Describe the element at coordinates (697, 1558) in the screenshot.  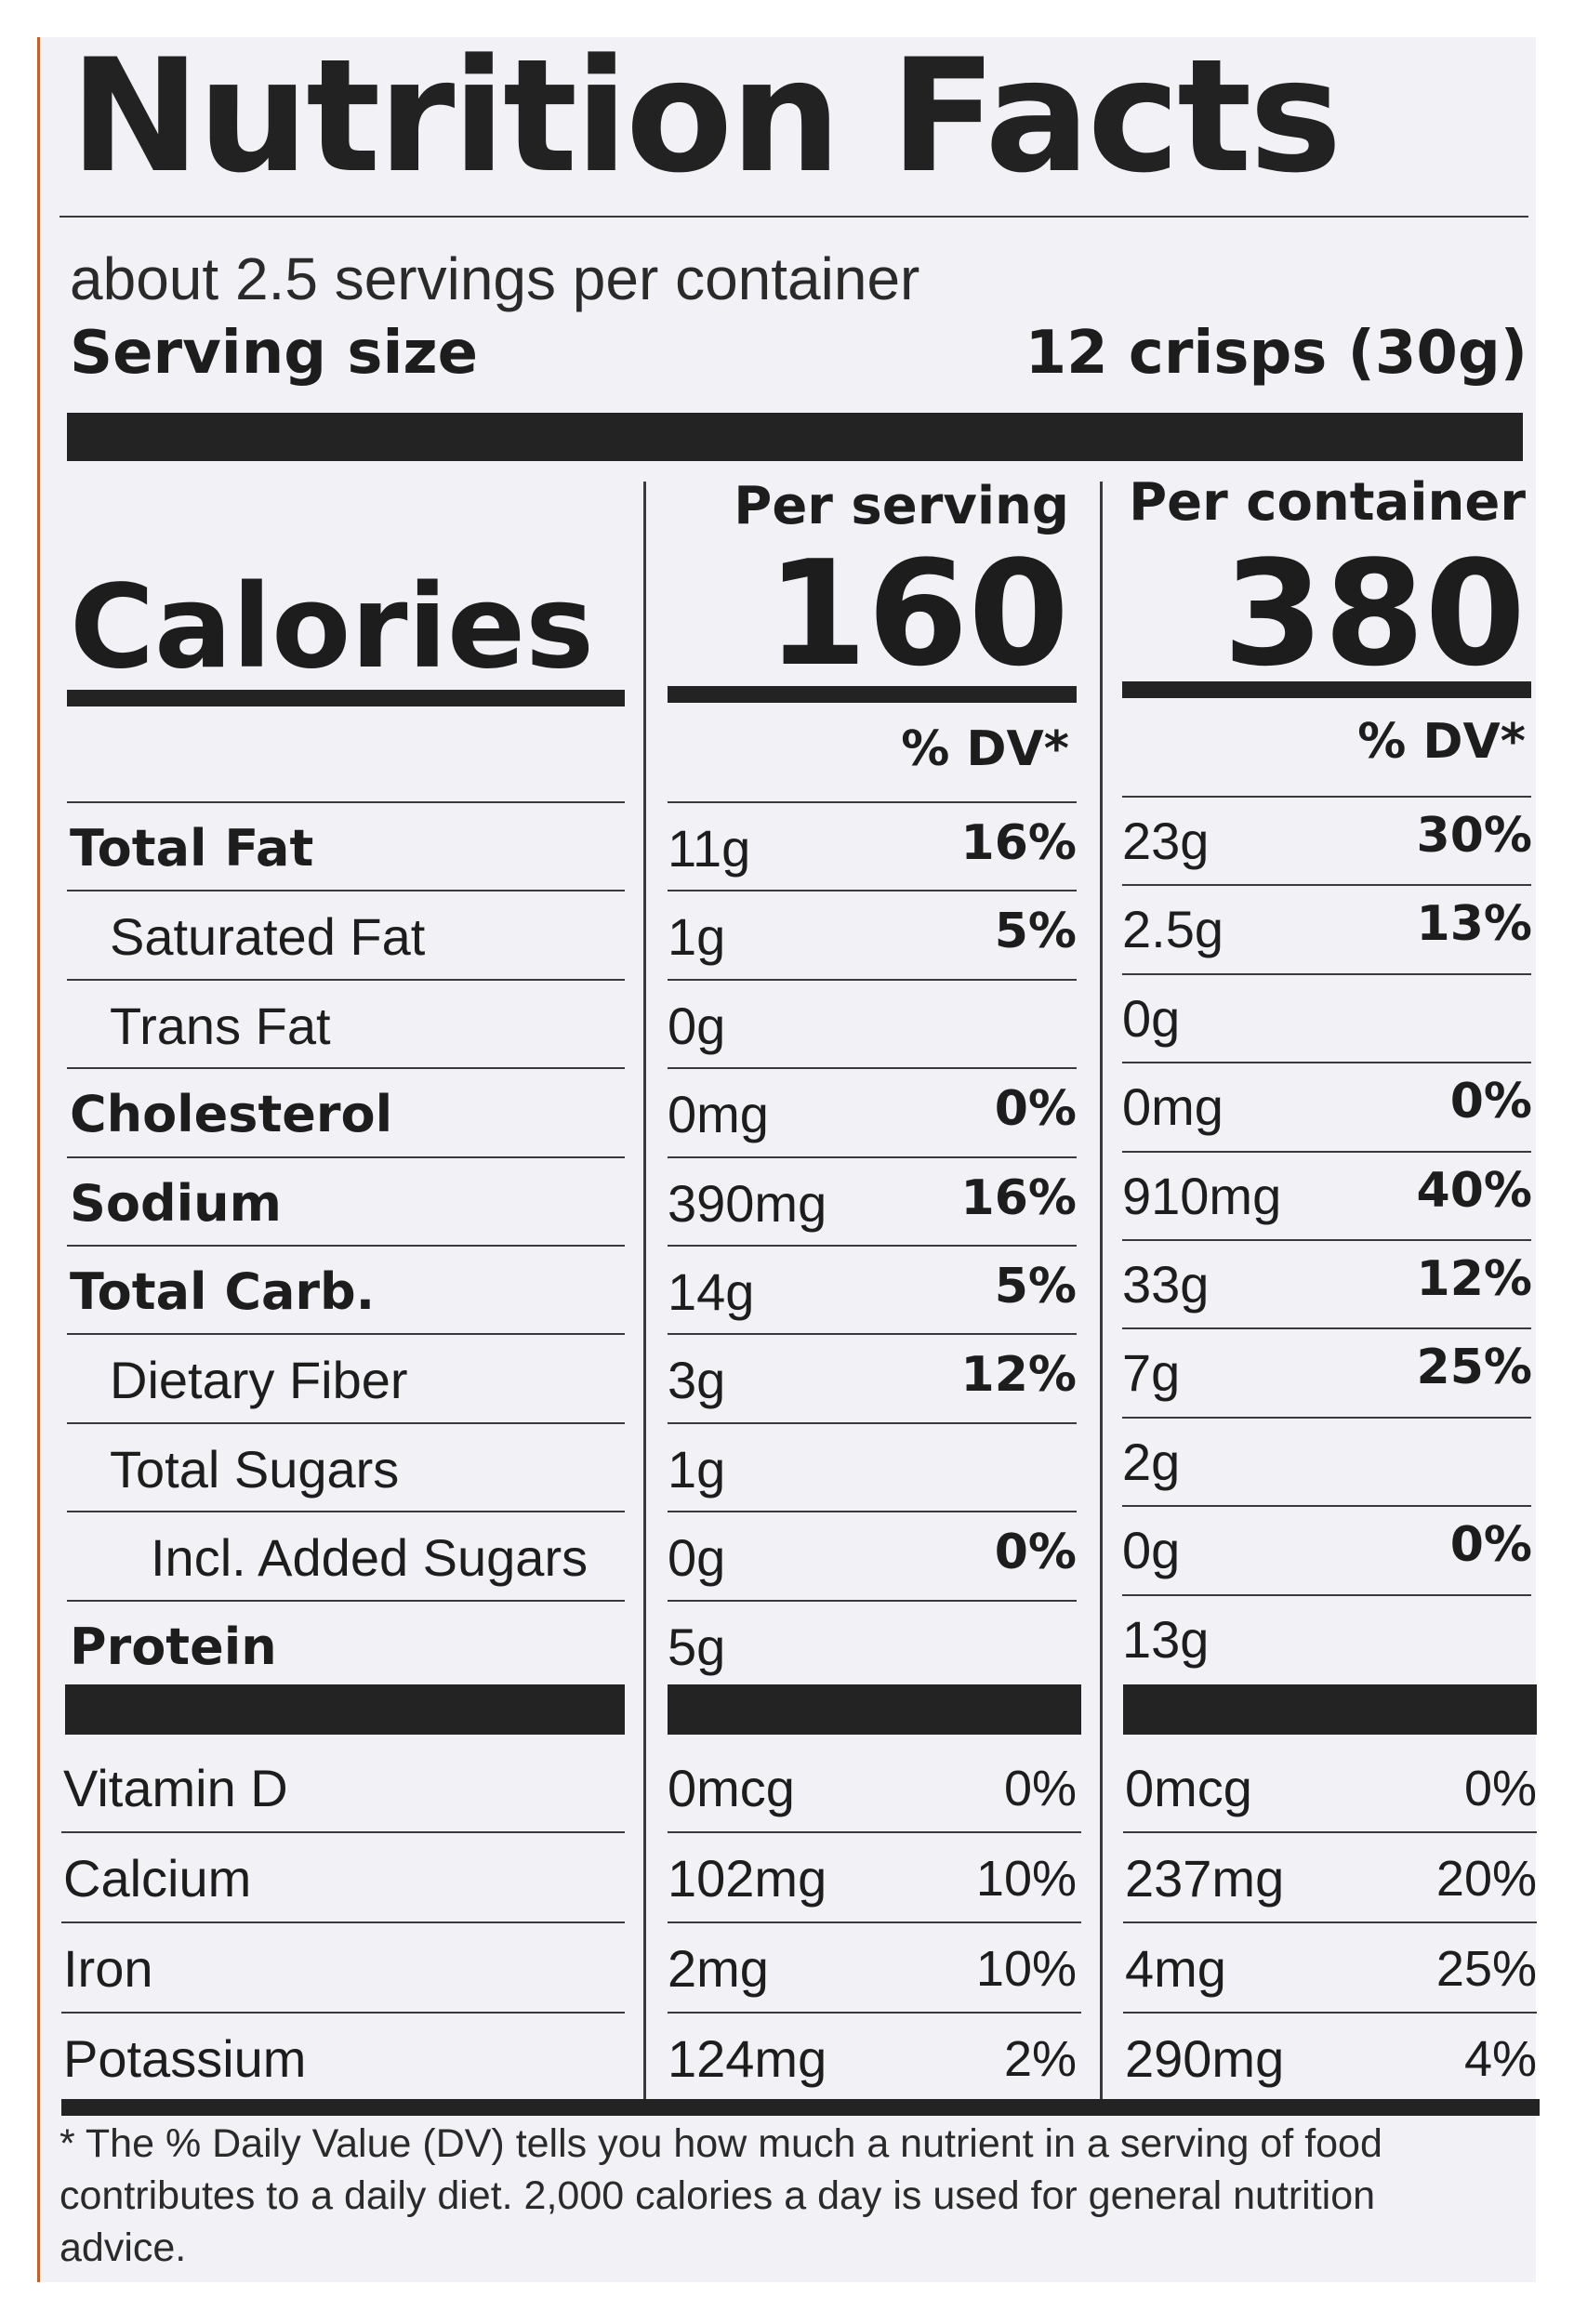
I see `nutrient-serving-amount: 0g` at that location.